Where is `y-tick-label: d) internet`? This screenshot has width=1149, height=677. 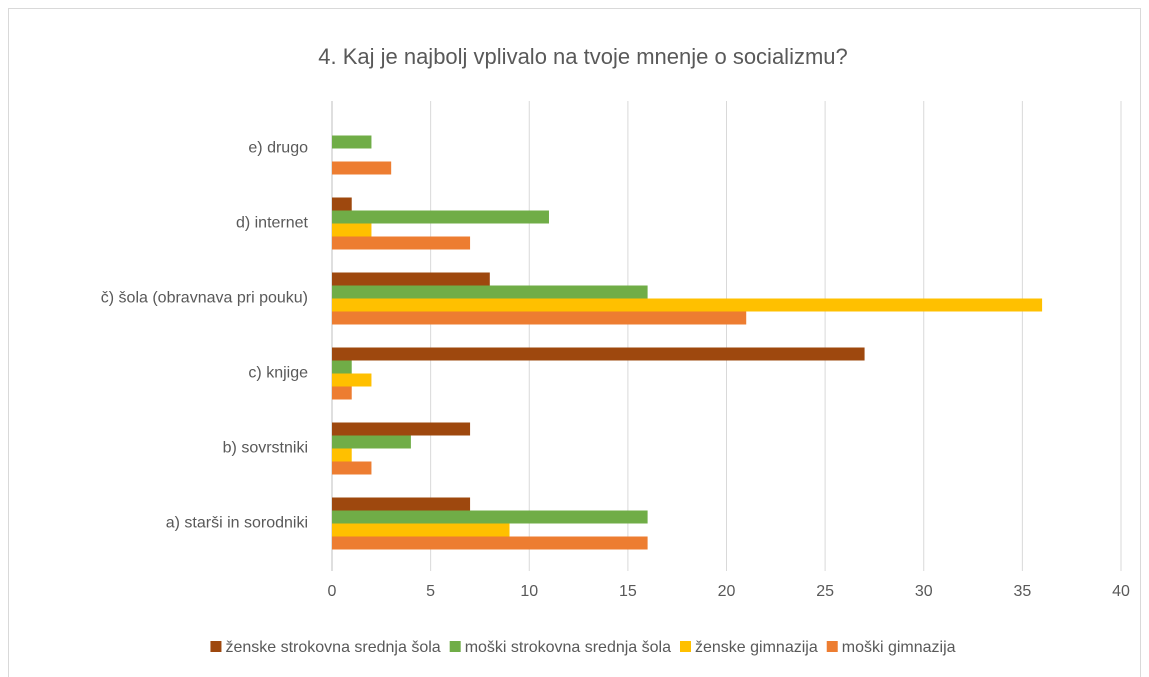 y-tick-label: d) internet is located at coordinates (272, 223).